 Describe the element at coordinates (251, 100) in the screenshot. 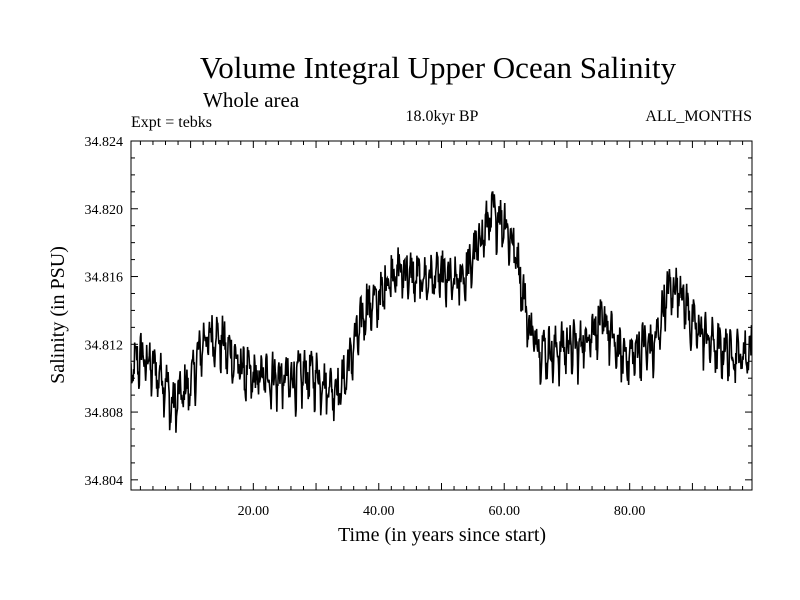

I see `chart-subtitle: Whole area` at that location.